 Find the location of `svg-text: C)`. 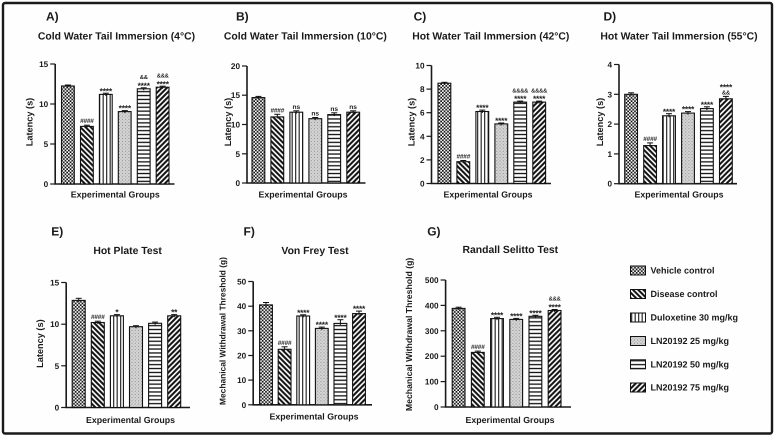

svg-text: C) is located at coordinates (420, 17).